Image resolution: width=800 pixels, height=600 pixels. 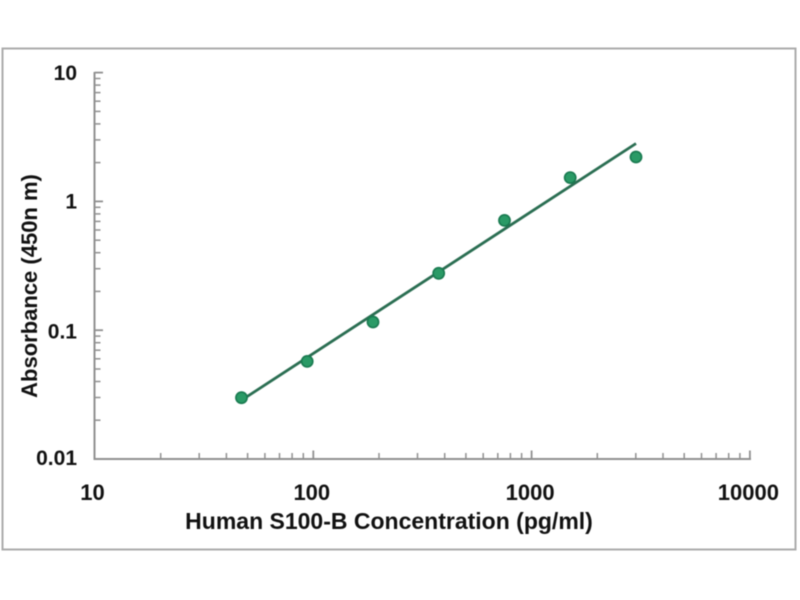 What do you see at coordinates (748, 492) in the screenshot?
I see `svg-text: 10000` at bounding box center [748, 492].